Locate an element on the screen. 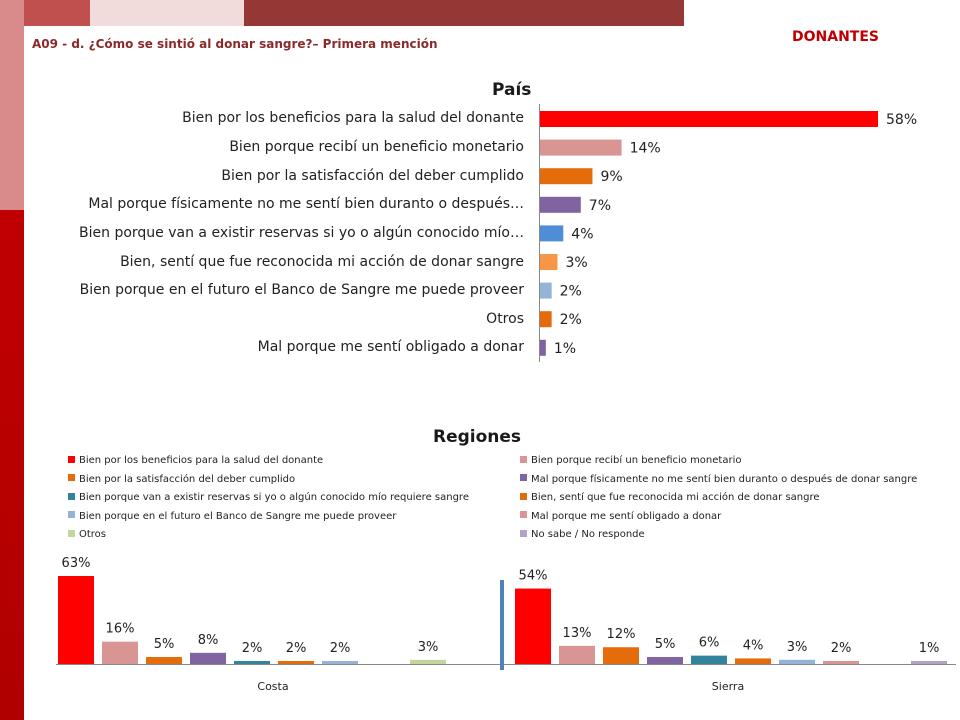 The image size is (960, 720). legend-item: No sabe / No responde is located at coordinates (582, 535).